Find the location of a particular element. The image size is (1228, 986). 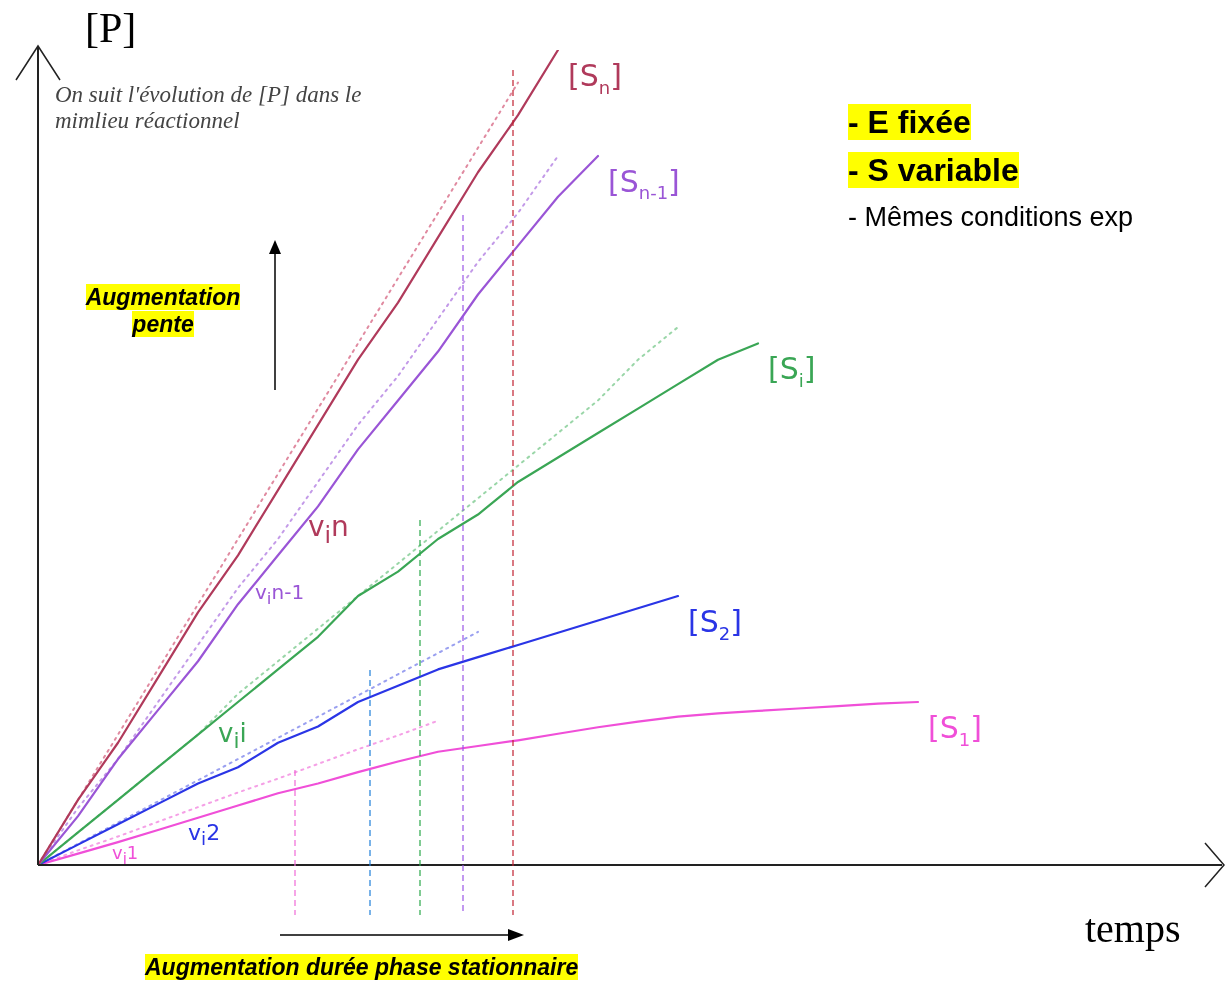

annotation: v$_{i}$1 is located at coordinates (125, 855).